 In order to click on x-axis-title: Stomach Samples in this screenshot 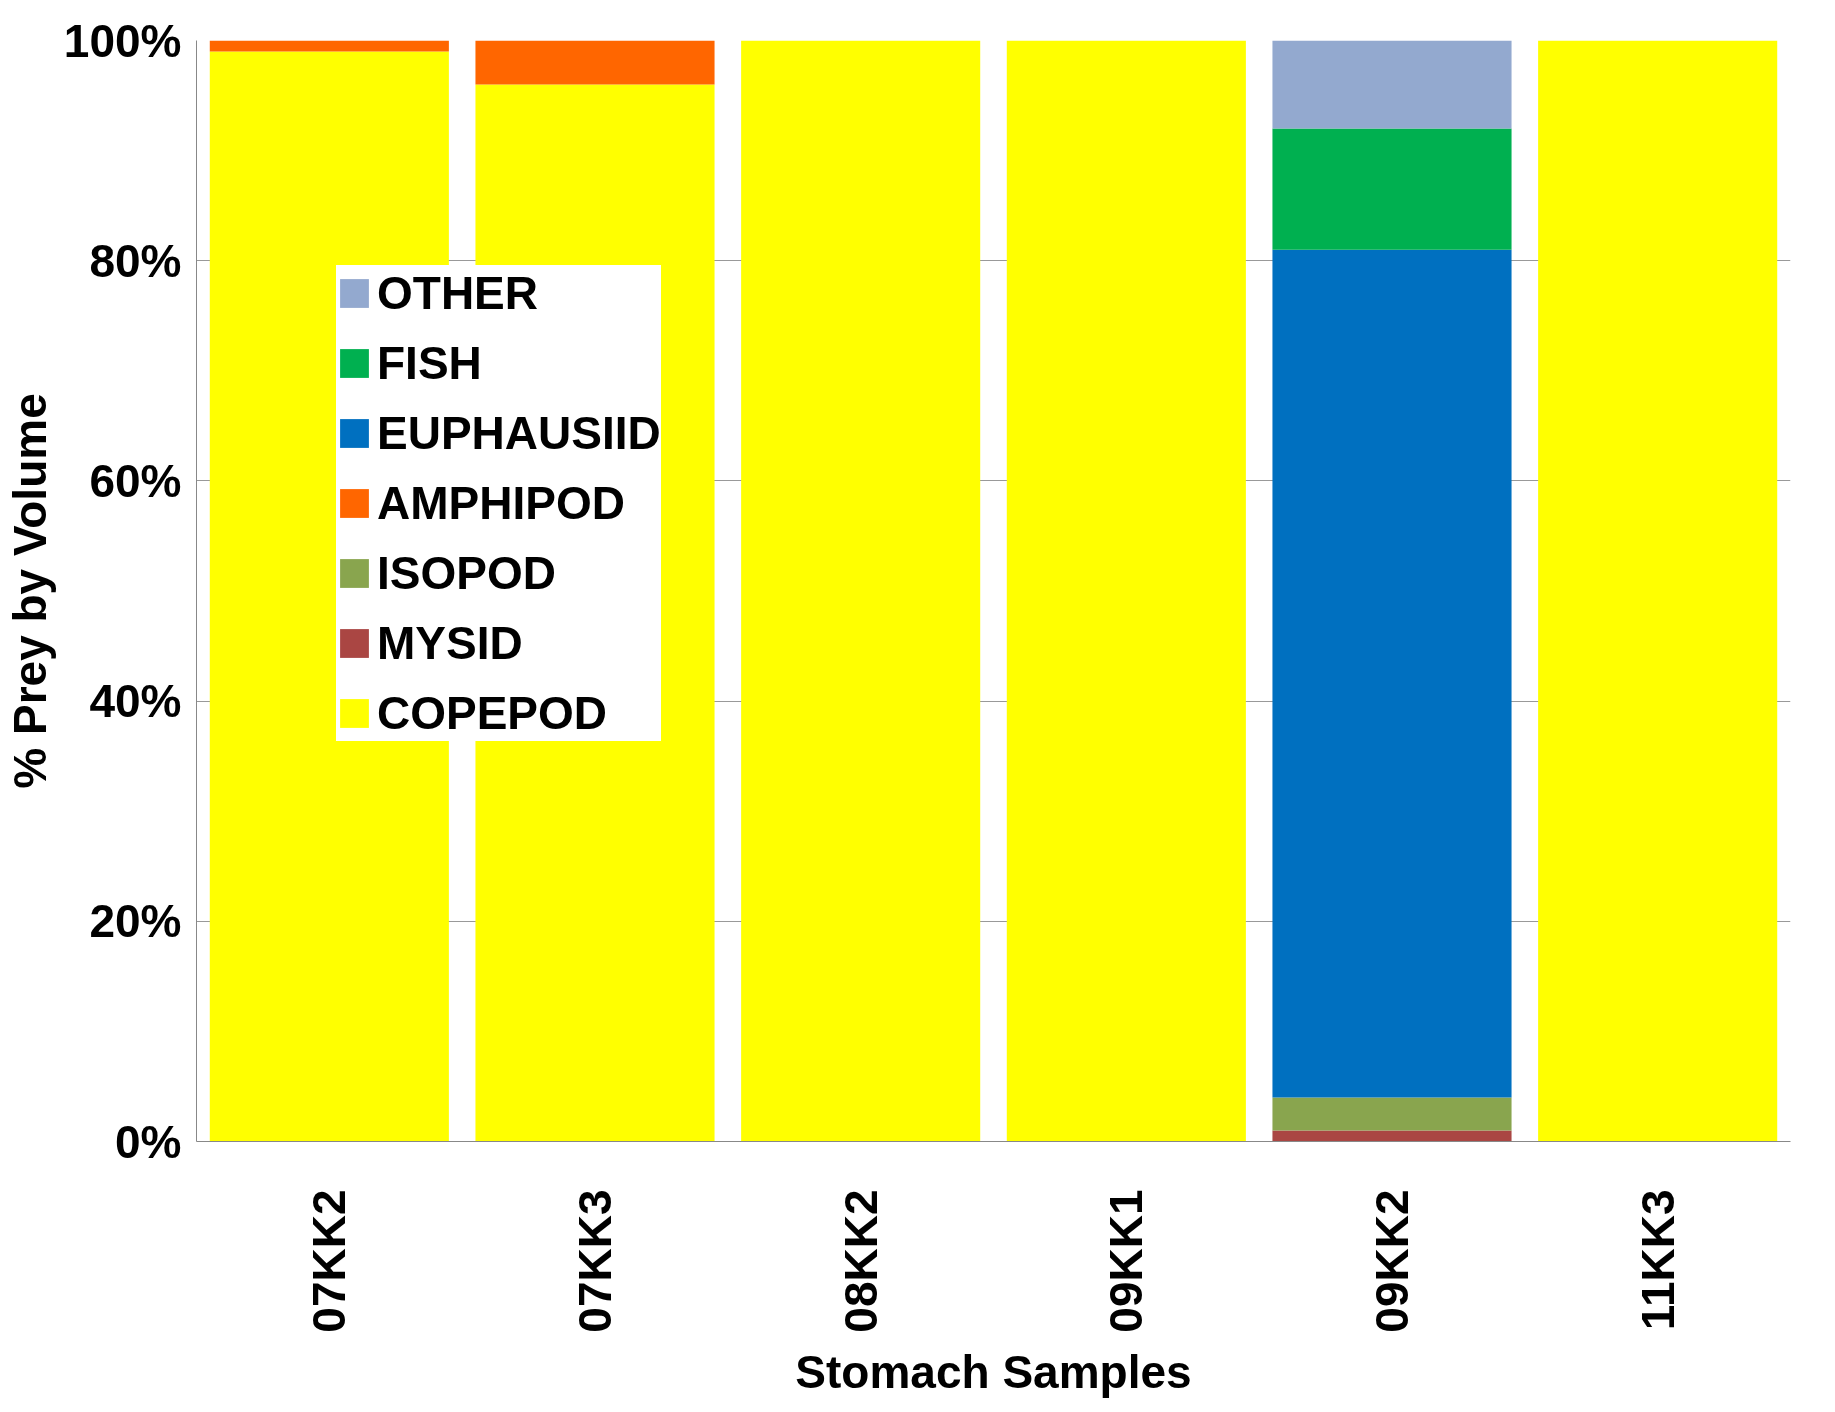, I will do `click(993, 1371)`.